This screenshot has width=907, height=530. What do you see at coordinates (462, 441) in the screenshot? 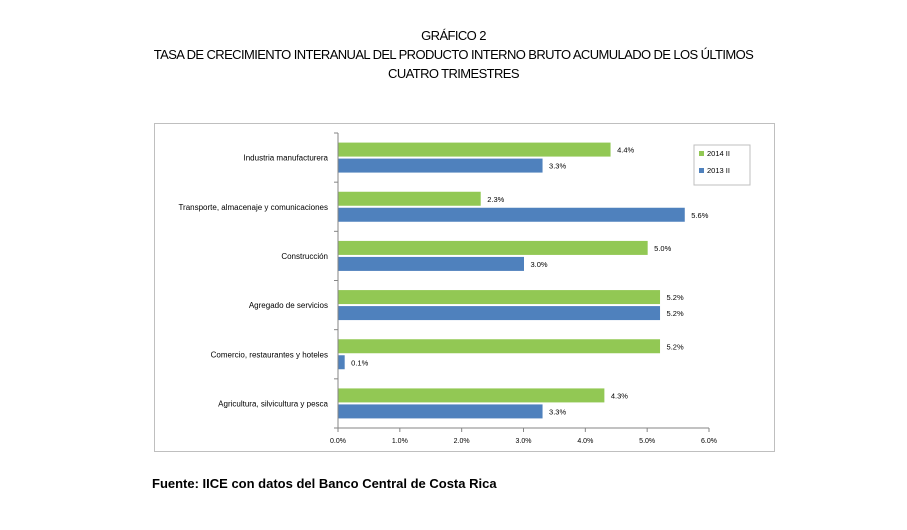
I see `x-tick-label: 2.0%` at bounding box center [462, 441].